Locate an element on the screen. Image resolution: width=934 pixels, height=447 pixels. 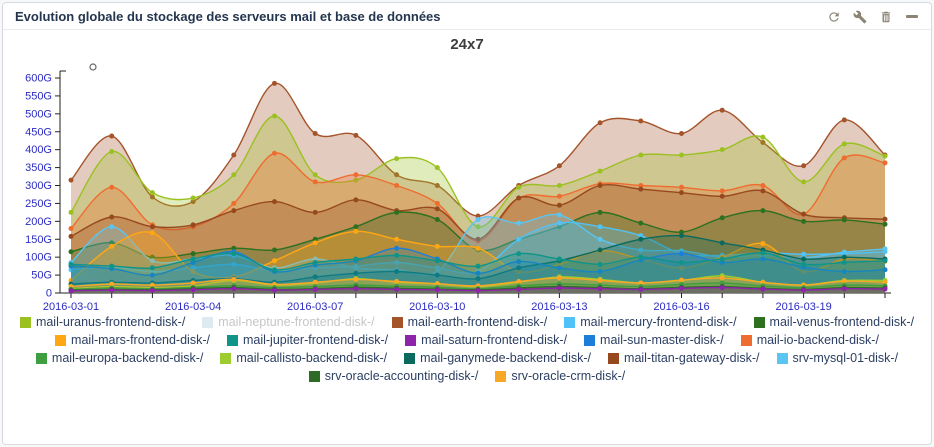
trash-icon is located at coordinates (885, 16).